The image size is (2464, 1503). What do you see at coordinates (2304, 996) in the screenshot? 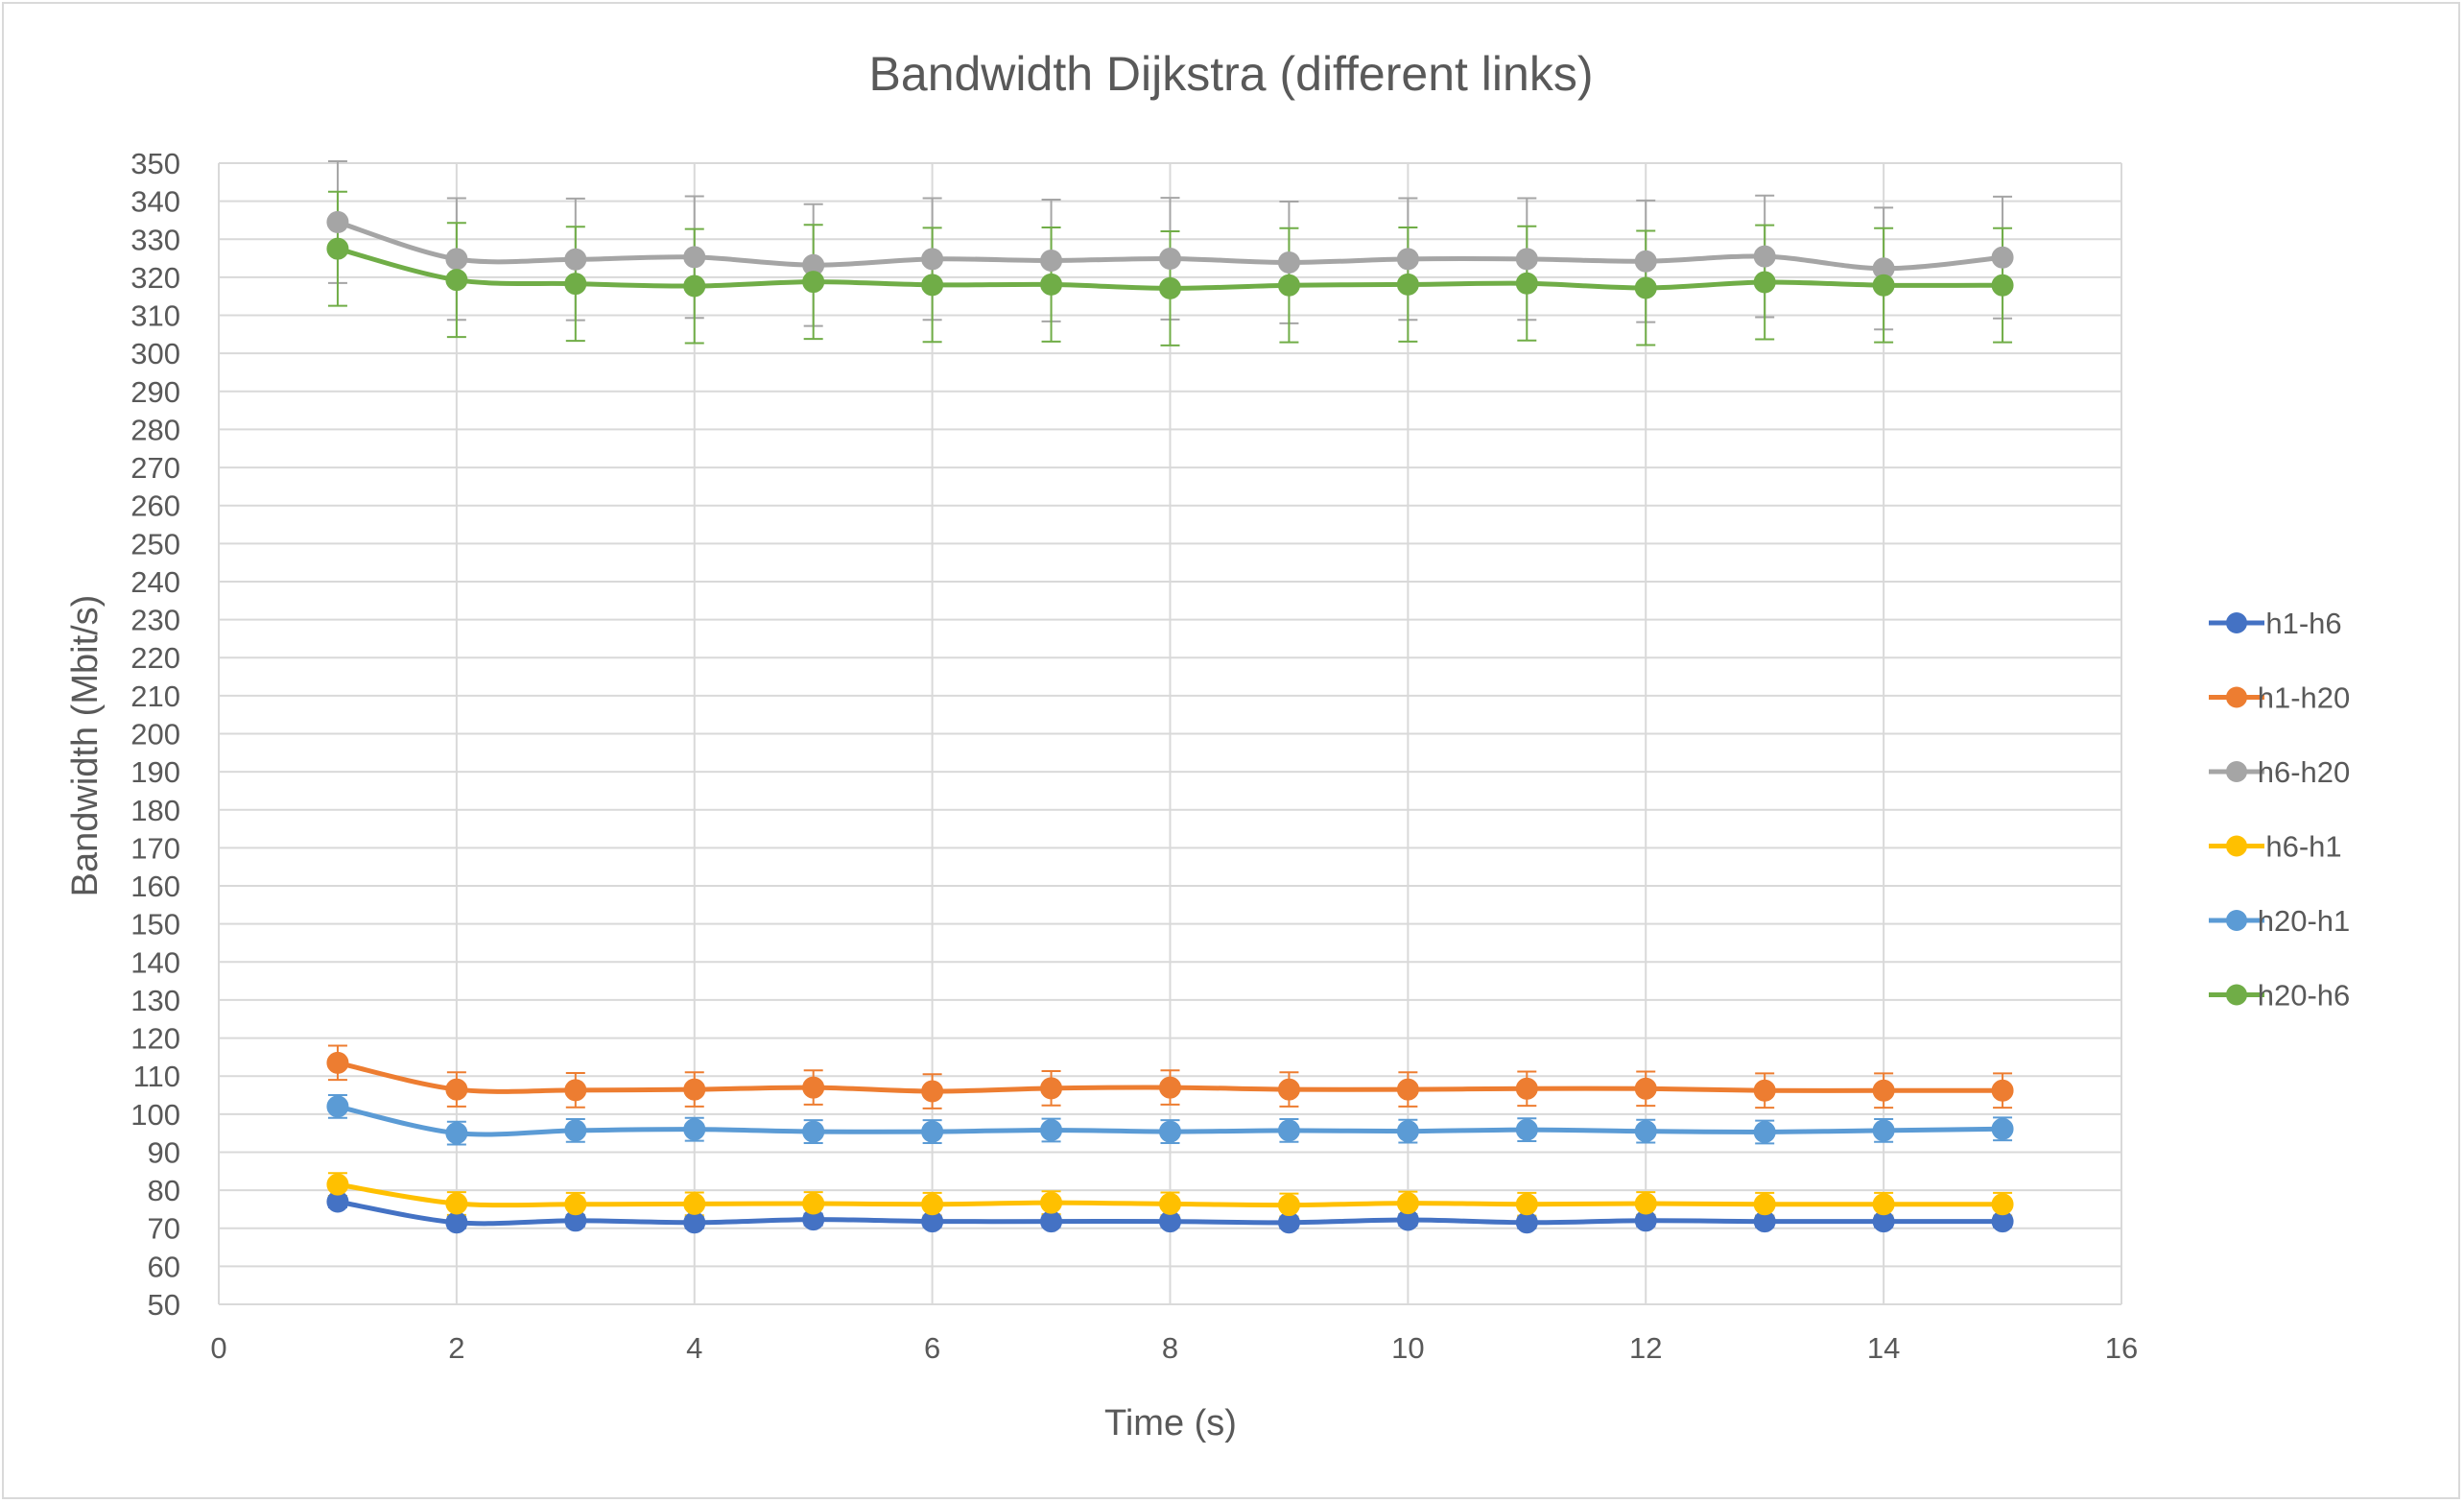
I see `legend-label: h20-h6` at bounding box center [2304, 996].